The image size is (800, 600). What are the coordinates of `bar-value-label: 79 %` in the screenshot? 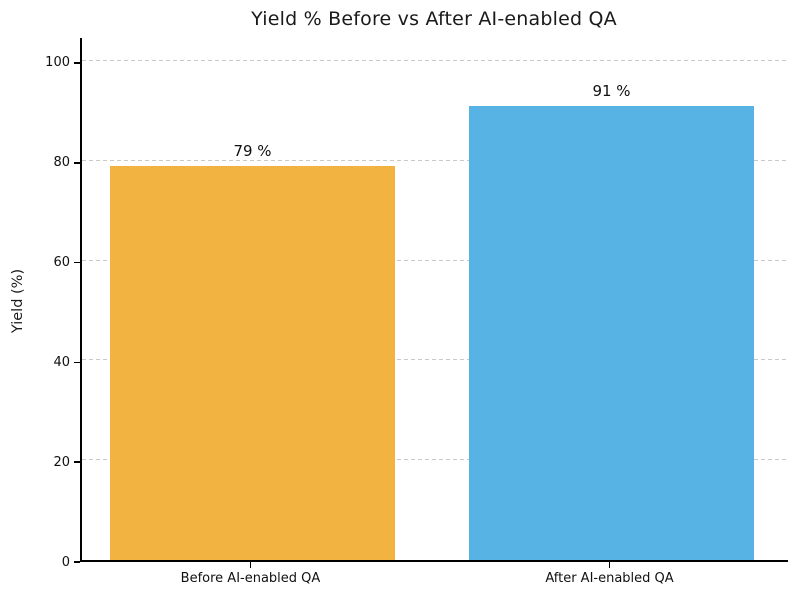 It's located at (252, 150).